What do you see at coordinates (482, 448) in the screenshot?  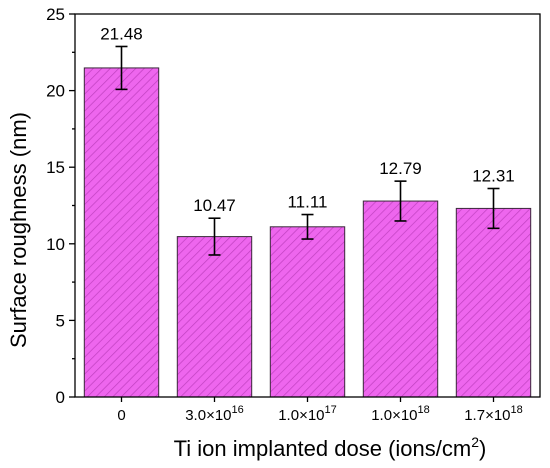 I see `x-axis-title-end: )` at bounding box center [482, 448].